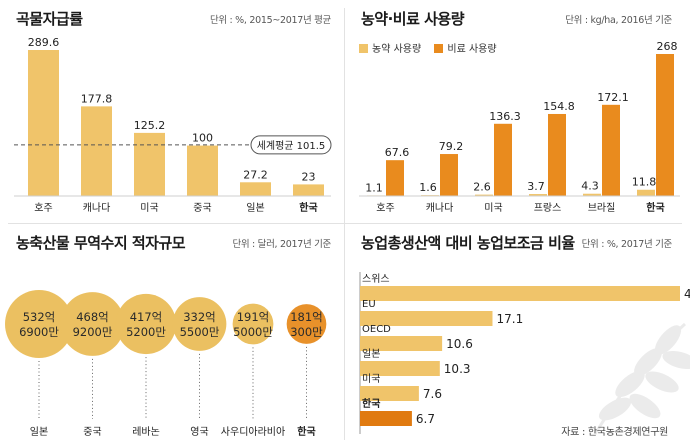 This screenshot has width=690, height=448. What do you see at coordinates (39, 317) in the screenshot?
I see `value-label: 532억` at bounding box center [39, 317].